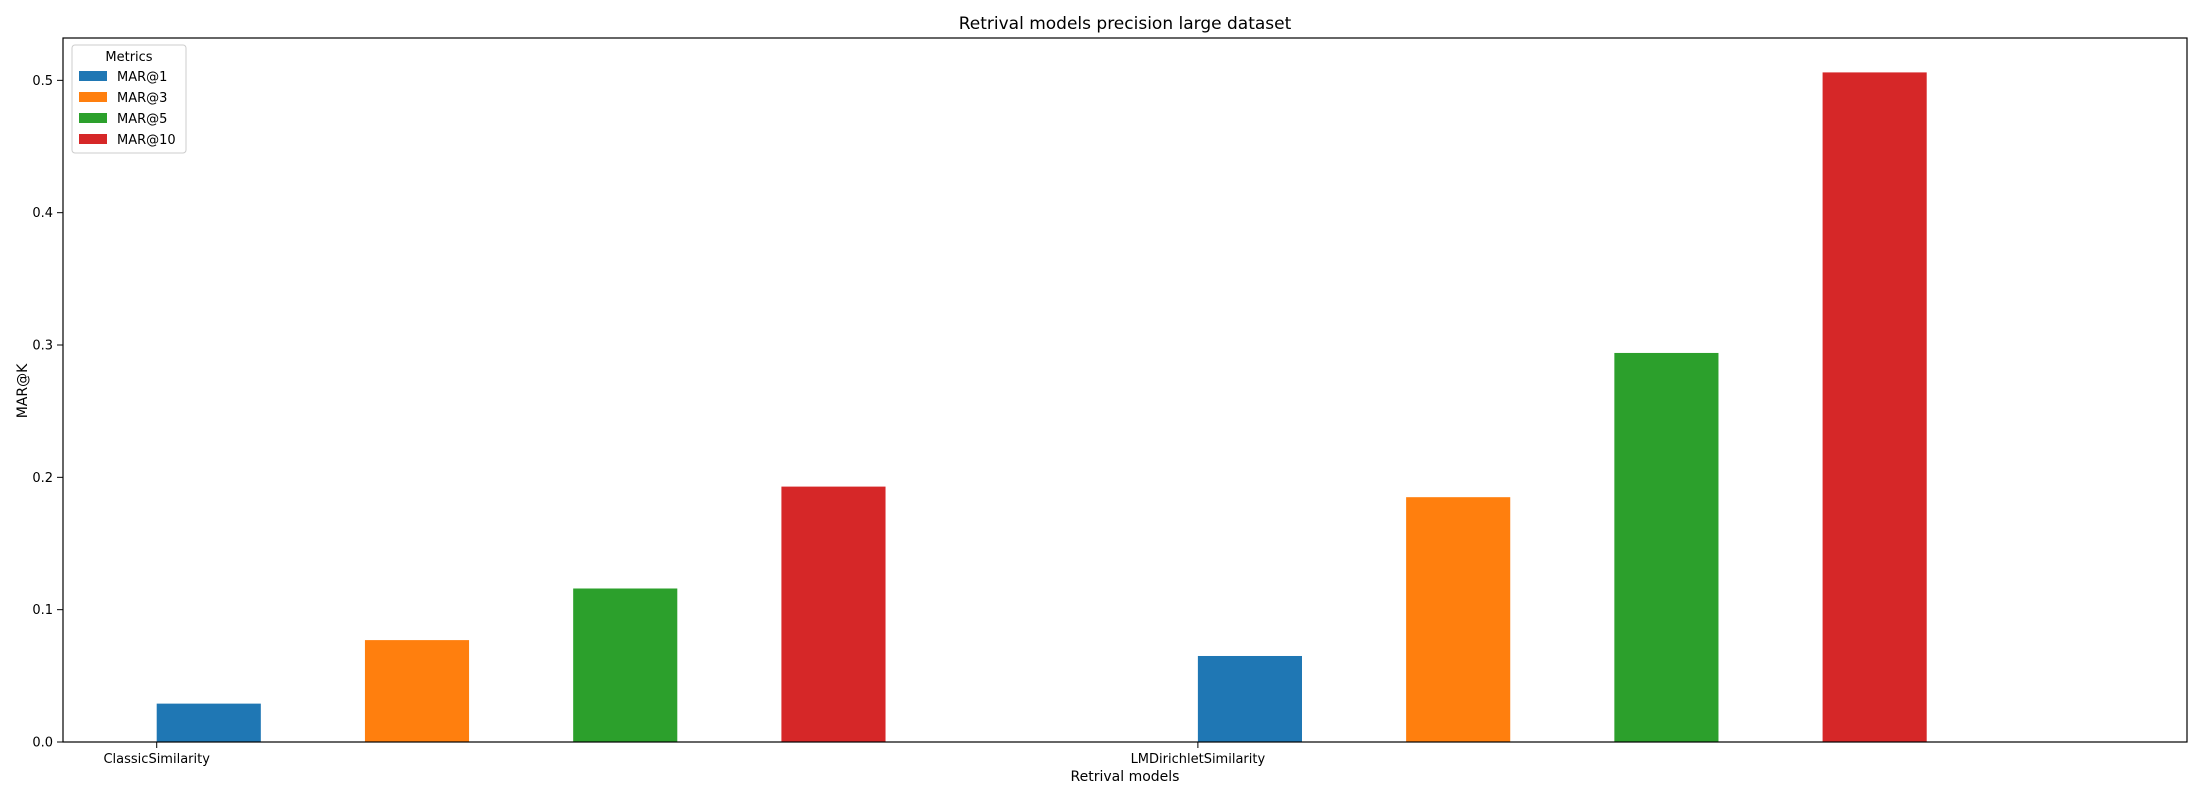 The image size is (2200, 800). Describe the element at coordinates (417, 691) in the screenshot. I see `bar-mar-at-3-classicsimilarity` at that location.